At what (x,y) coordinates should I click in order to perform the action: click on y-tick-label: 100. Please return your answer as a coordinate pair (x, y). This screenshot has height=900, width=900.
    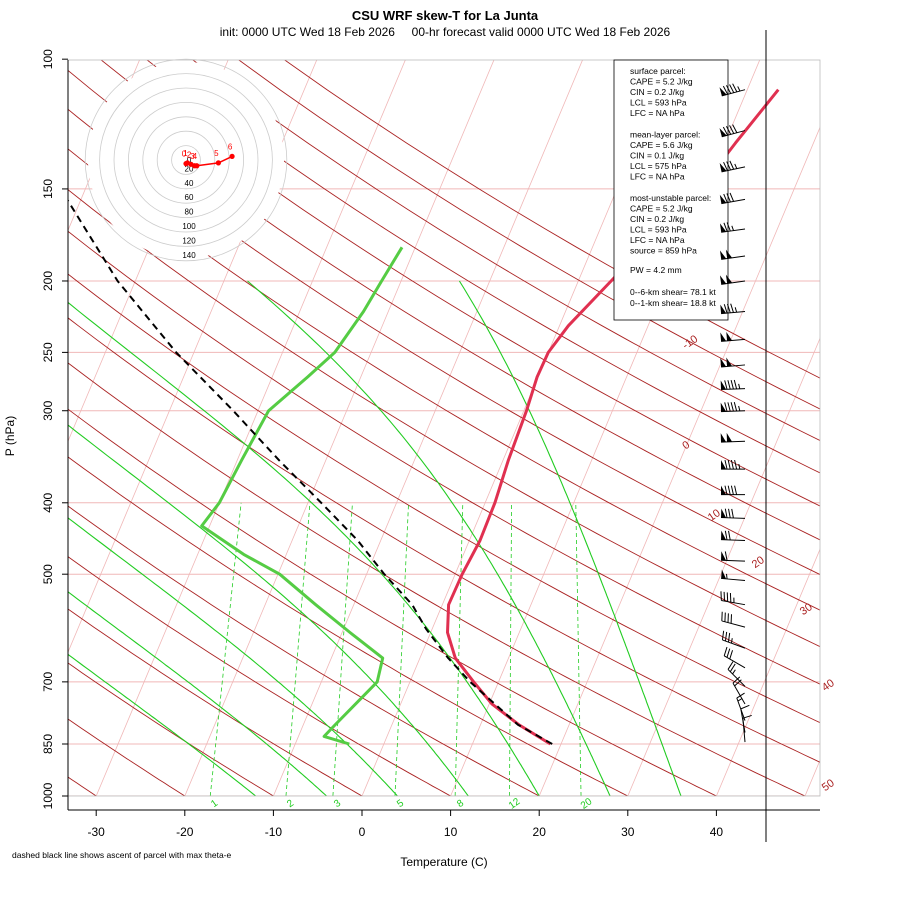
    Looking at the image, I should click on (48, 59).